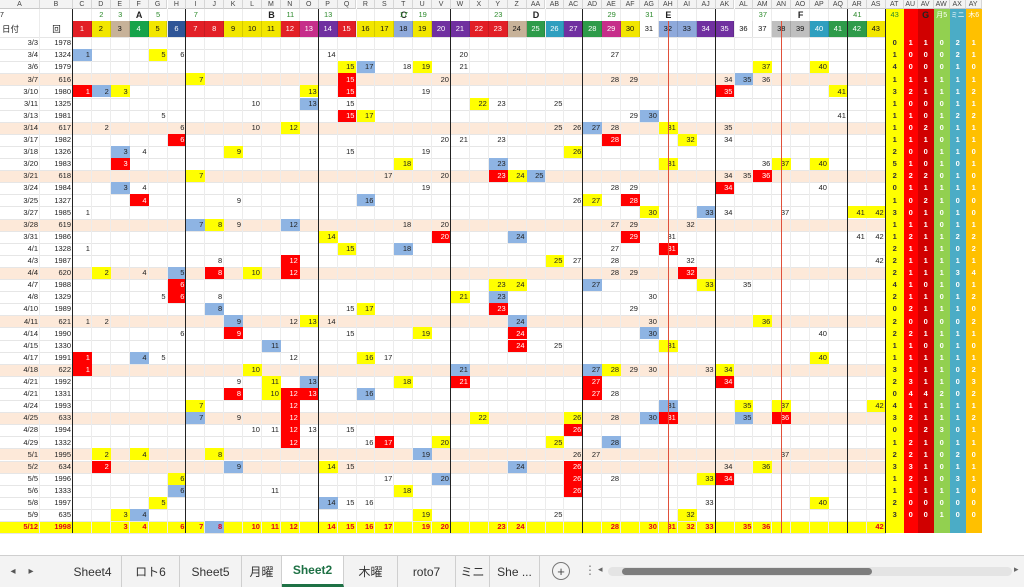 This screenshot has height=587, width=1024. Describe the element at coordinates (517, 236) in the screenshot. I see `number-cell: 24` at that location.